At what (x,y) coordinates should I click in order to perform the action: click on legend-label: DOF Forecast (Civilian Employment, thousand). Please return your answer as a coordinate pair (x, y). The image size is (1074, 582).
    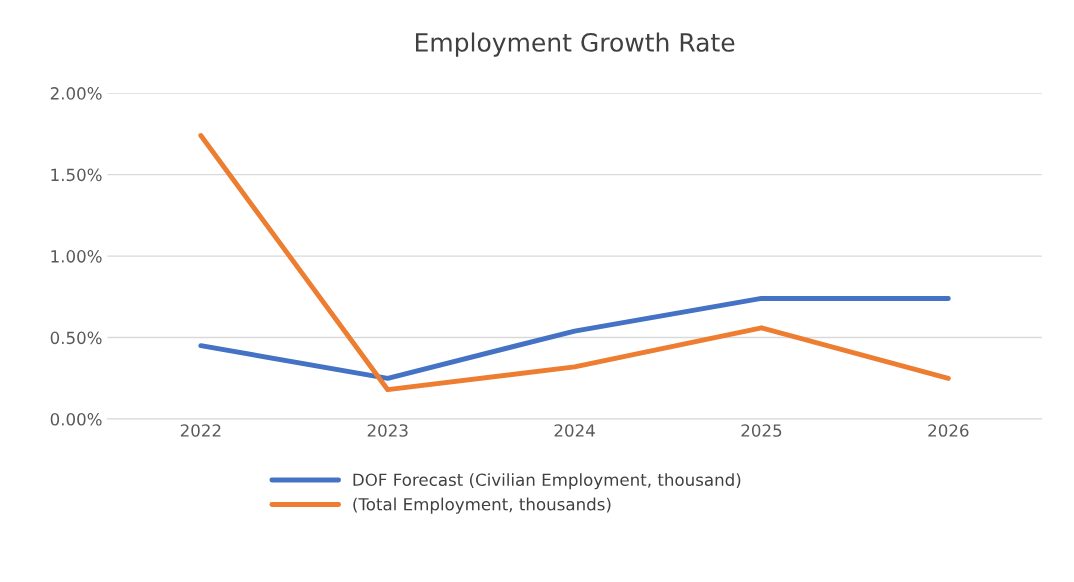
    Looking at the image, I should click on (547, 481).